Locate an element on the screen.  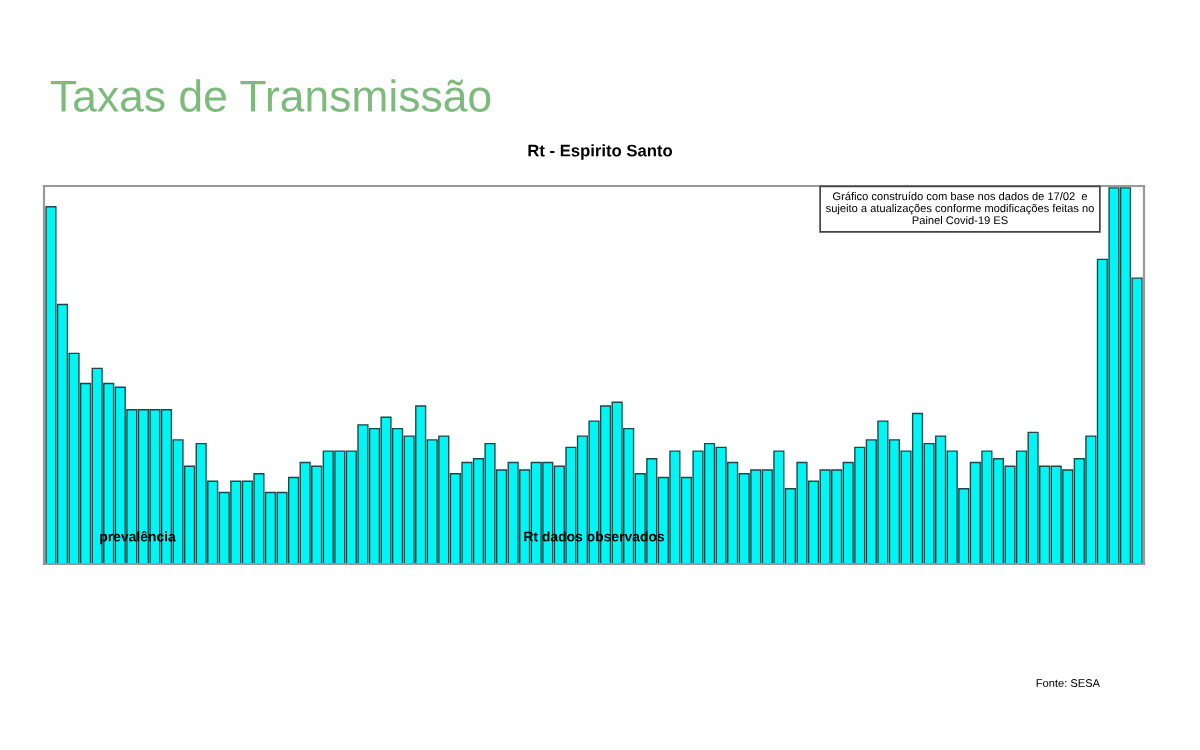
chart-title: Taxas de Transmissão is located at coordinates (271, 95).